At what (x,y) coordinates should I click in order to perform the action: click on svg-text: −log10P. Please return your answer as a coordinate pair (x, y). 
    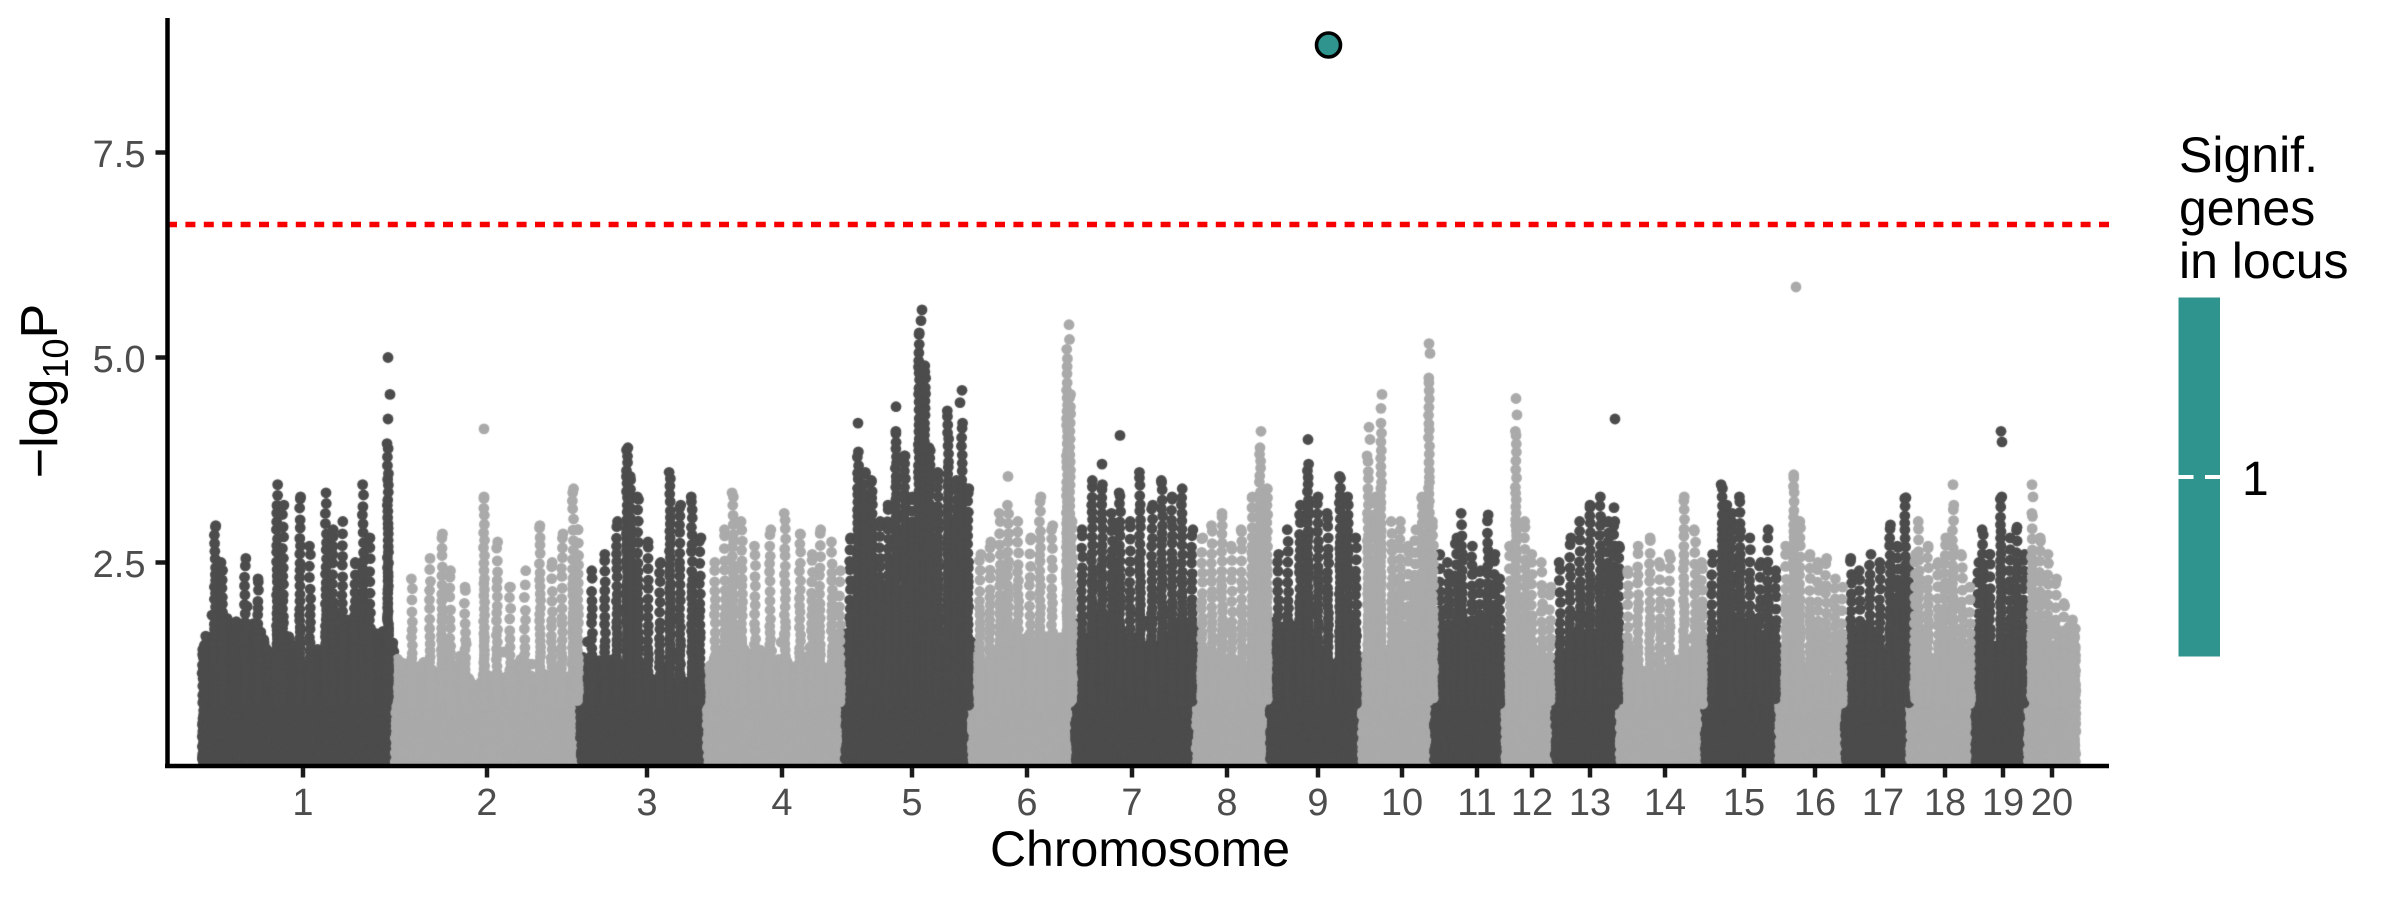
    Looking at the image, I should click on (43, 391).